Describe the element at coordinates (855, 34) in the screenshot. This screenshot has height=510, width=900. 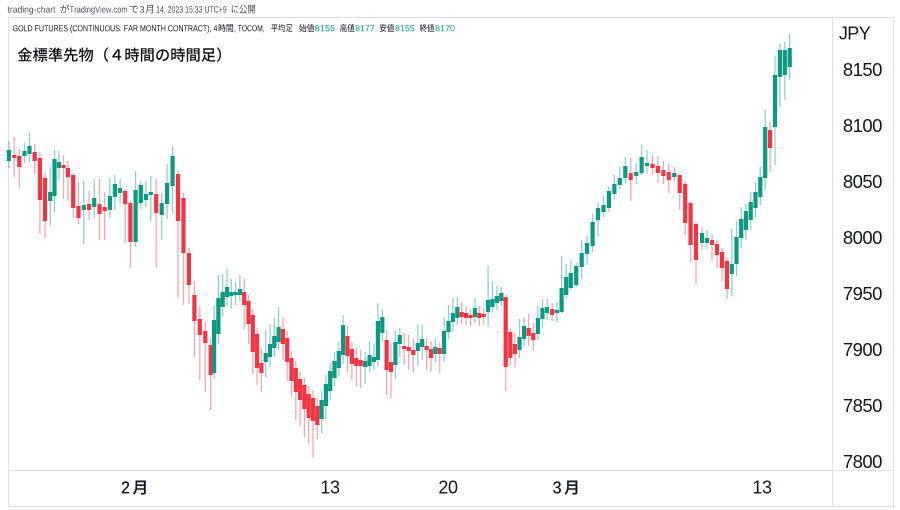
I see `svg-text: JPY` at that location.